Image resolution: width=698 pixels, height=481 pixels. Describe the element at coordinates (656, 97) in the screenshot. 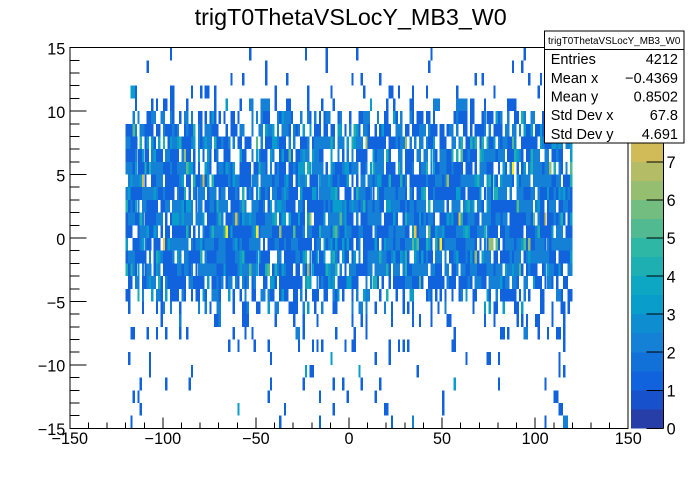

I see `svg-text: 0.8502` at that location.